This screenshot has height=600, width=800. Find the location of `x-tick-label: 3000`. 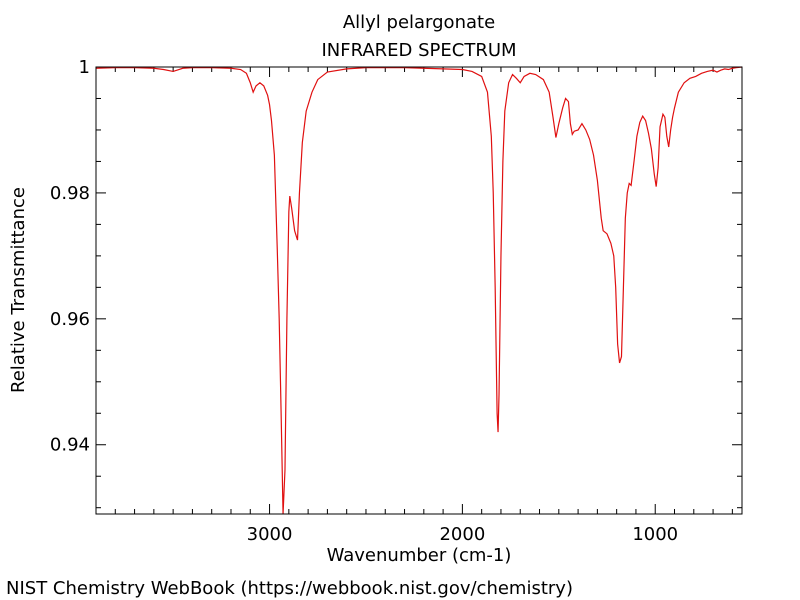

x-tick-label: 3000 is located at coordinates (270, 534).